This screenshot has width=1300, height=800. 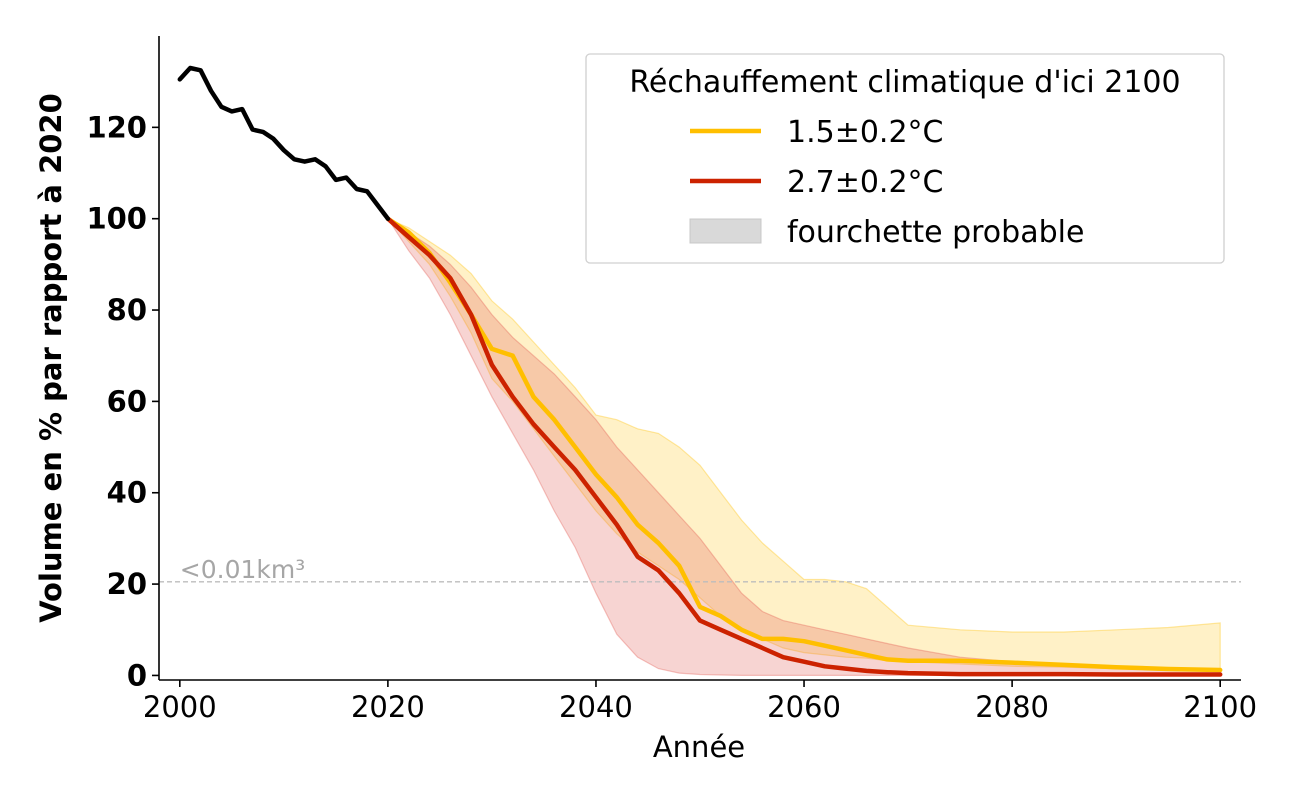 What do you see at coordinates (804, 707) in the screenshot?
I see `x-tick-label: 2060` at bounding box center [804, 707].